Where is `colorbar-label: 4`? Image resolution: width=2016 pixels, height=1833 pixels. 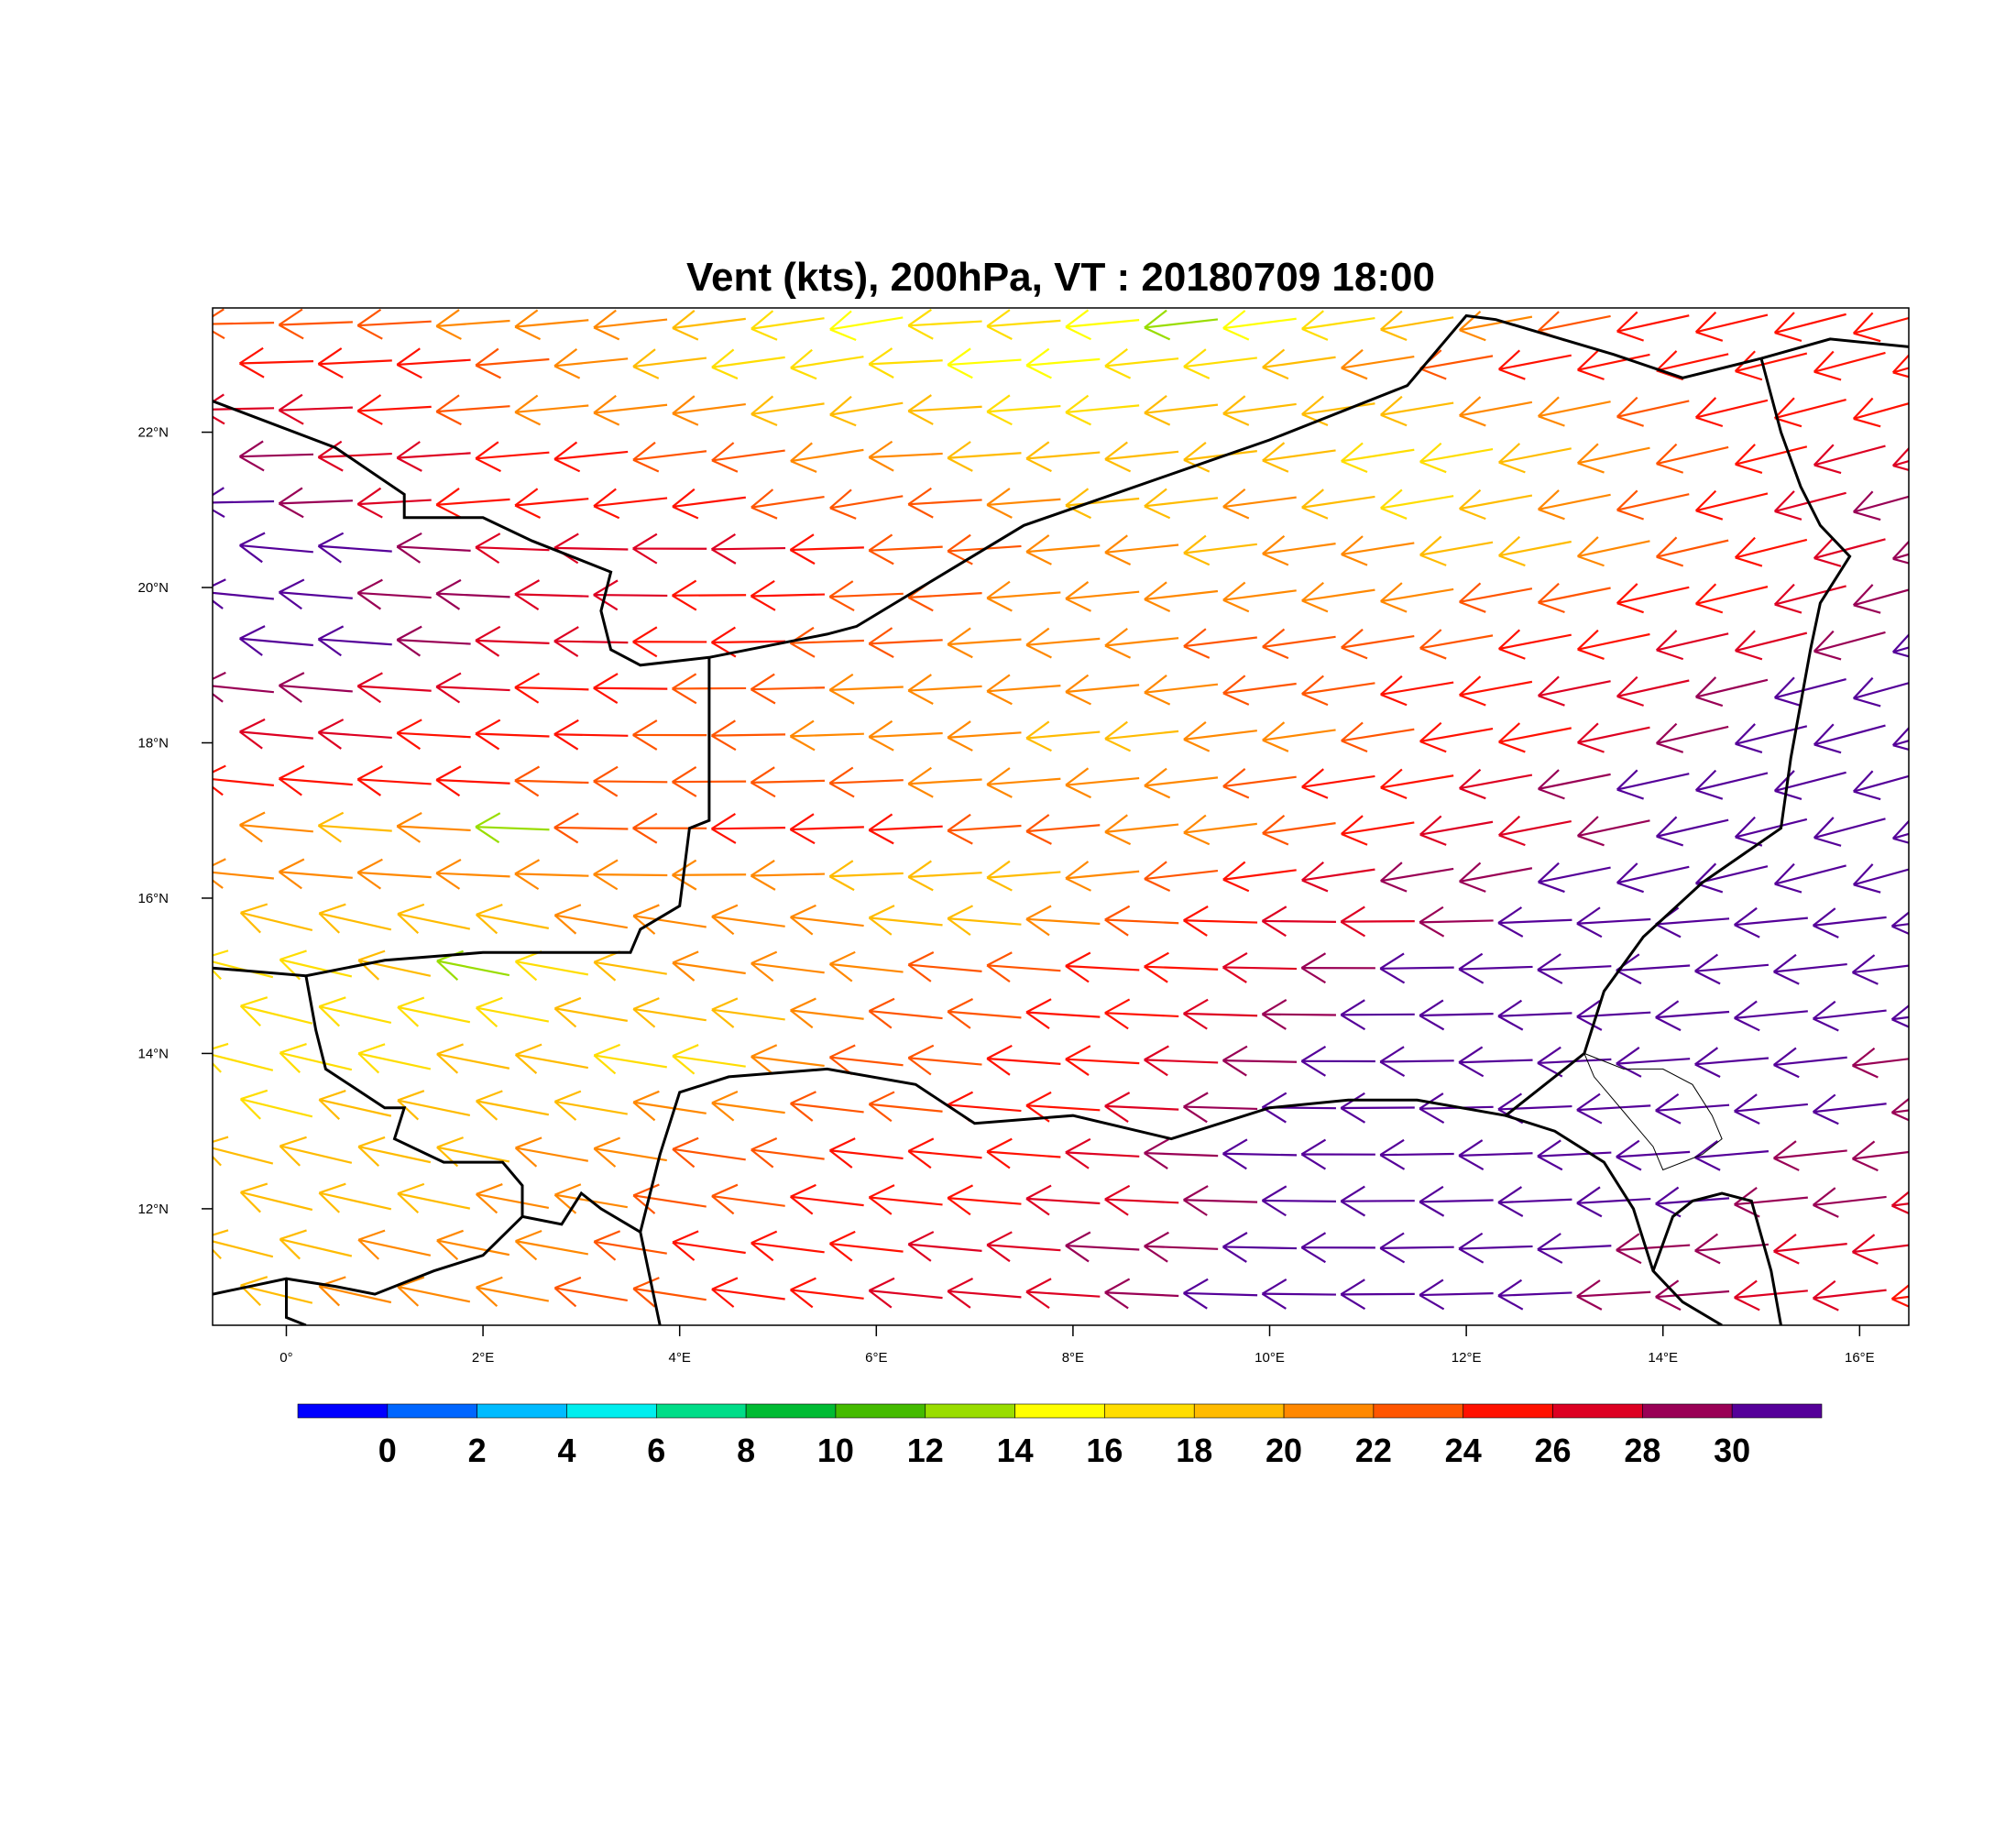
colorbar-label: 4 is located at coordinates (566, 1450).